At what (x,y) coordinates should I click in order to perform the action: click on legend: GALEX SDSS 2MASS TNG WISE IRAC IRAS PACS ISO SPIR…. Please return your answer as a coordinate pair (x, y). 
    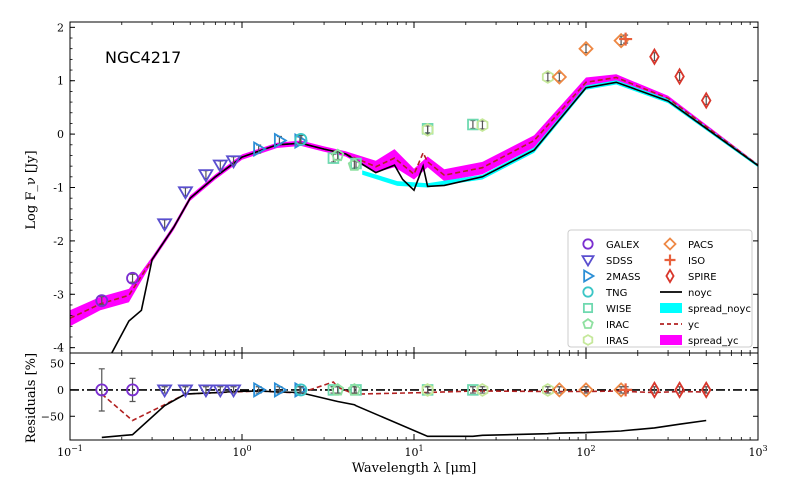
    Looking at the image, I should click on (660, 288).